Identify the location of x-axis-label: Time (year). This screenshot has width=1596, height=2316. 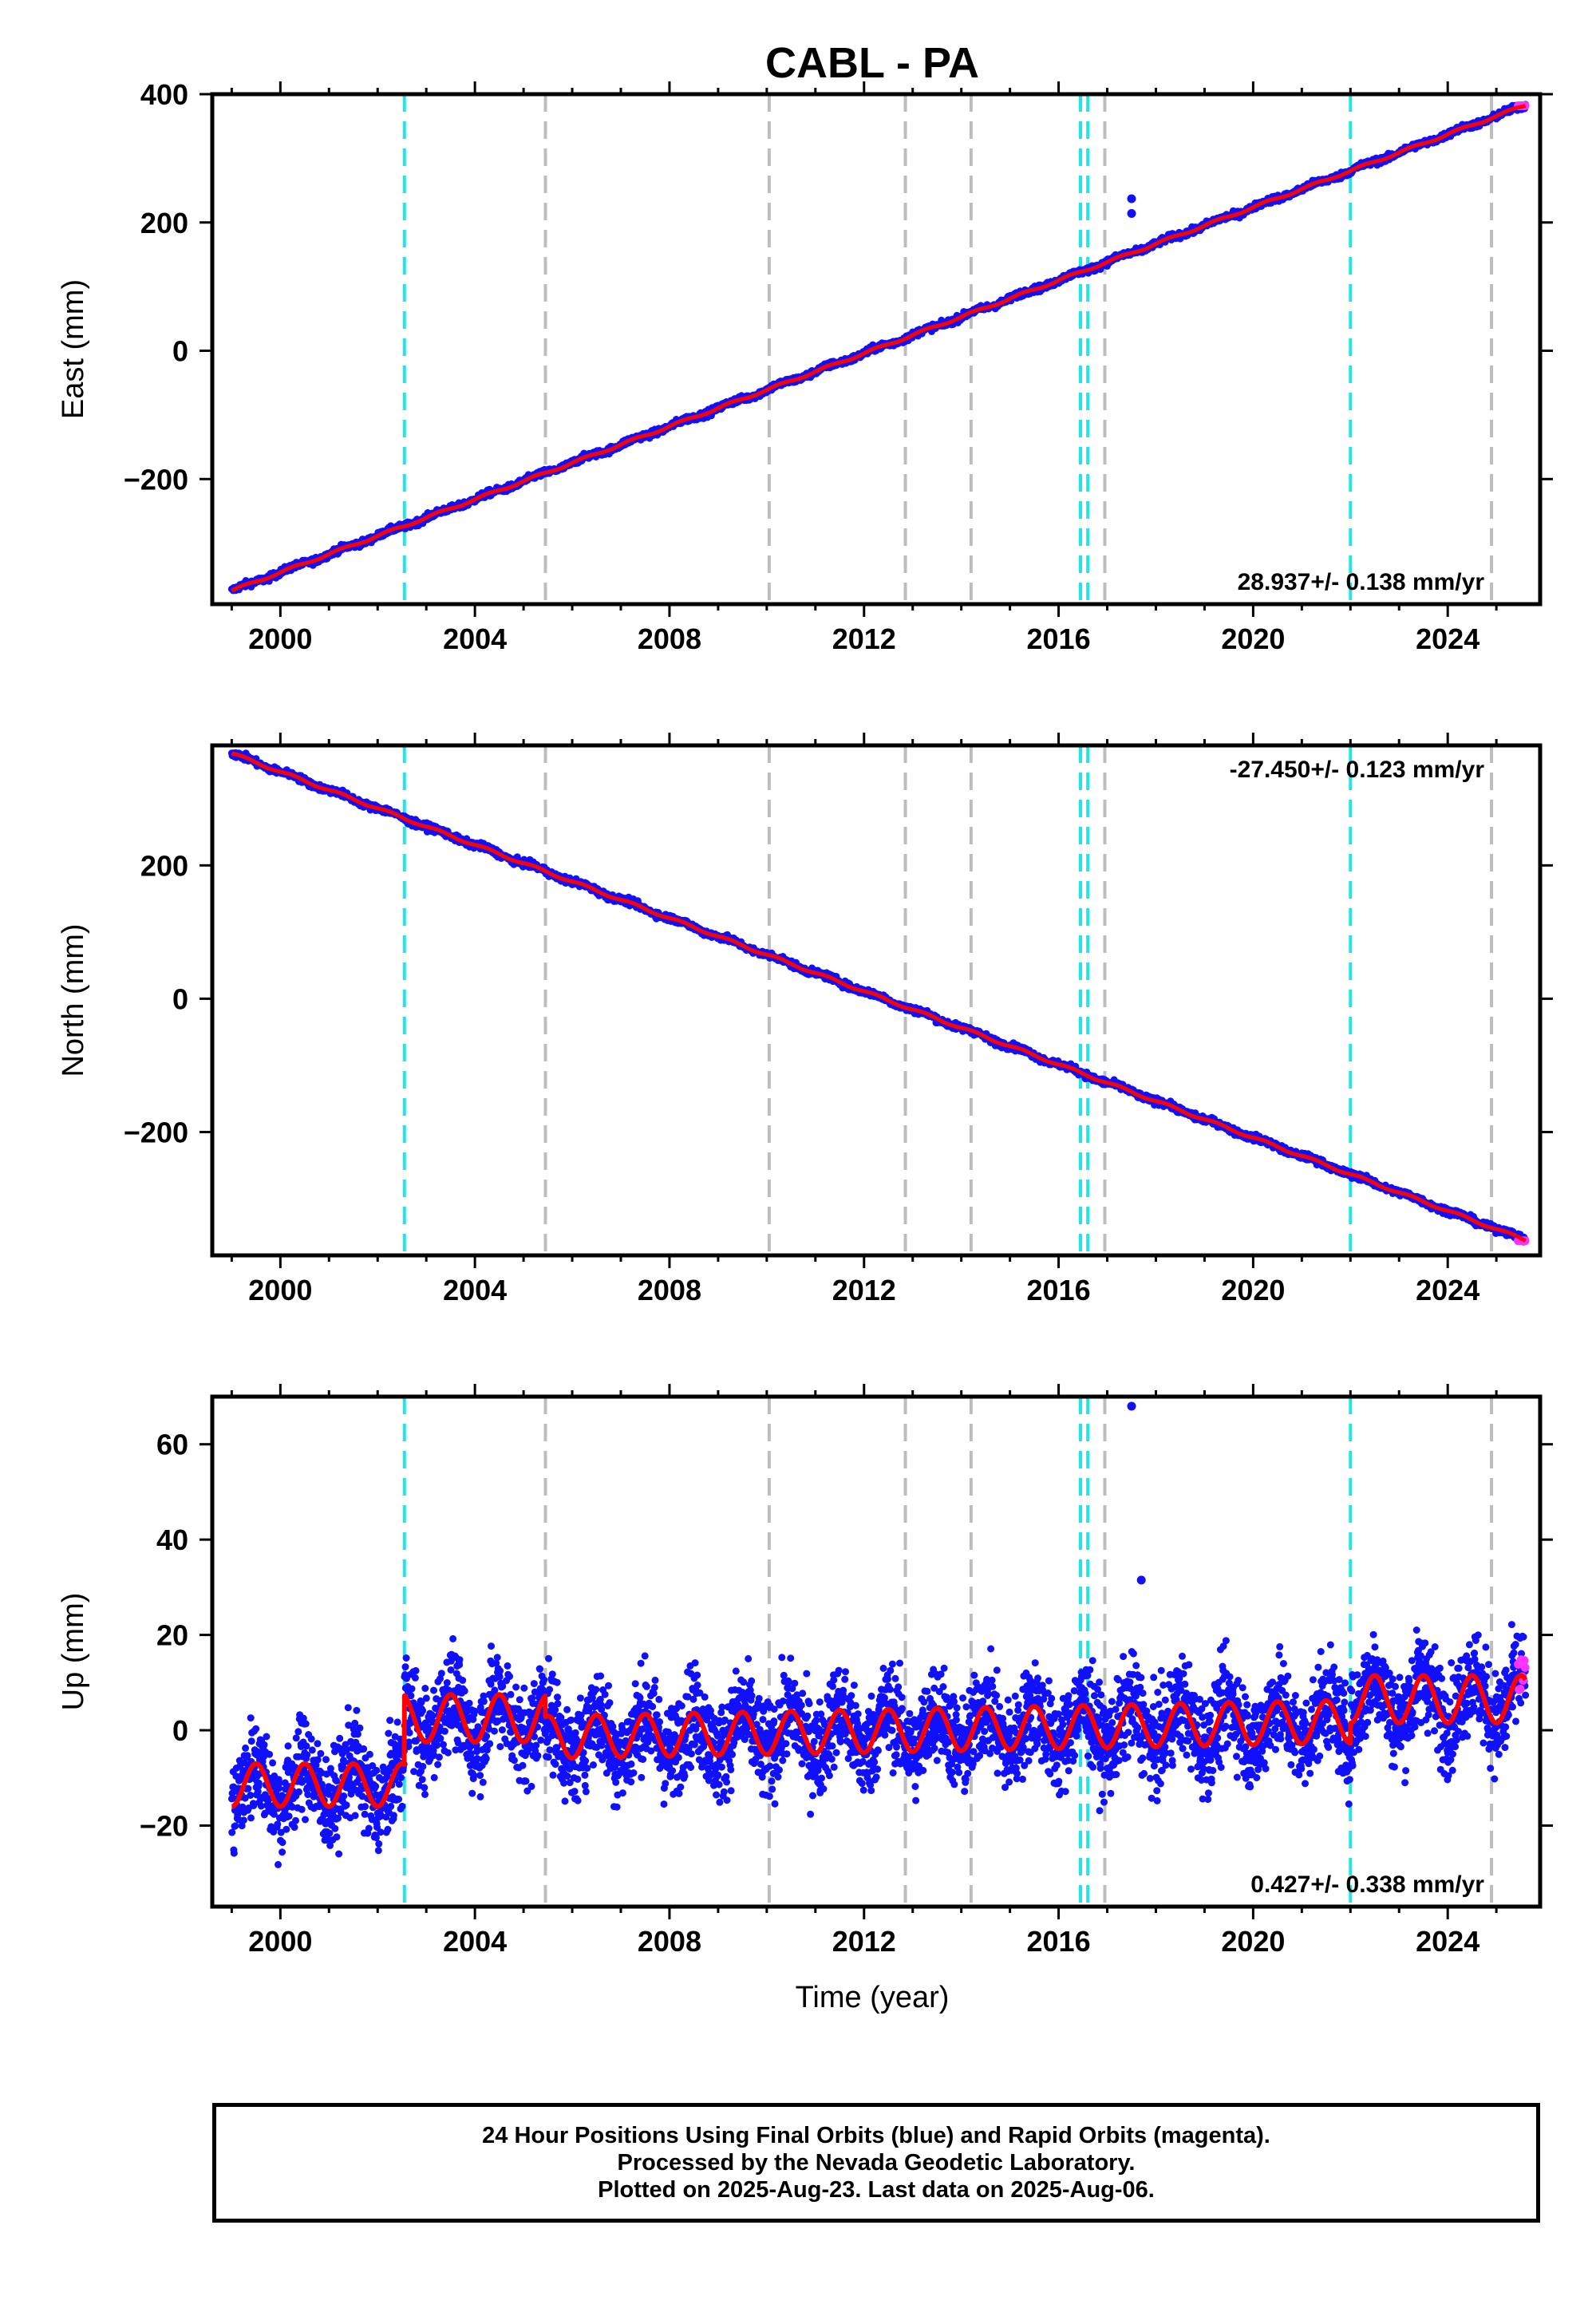
(873, 1997).